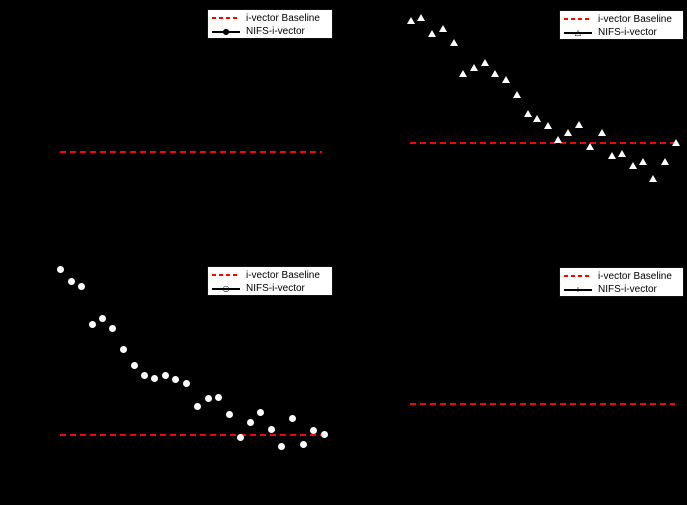 The width and height of the screenshot is (687, 505). What do you see at coordinates (226, 31) in the screenshot?
I see `filled-circle-marker-icon: ●` at bounding box center [226, 31].